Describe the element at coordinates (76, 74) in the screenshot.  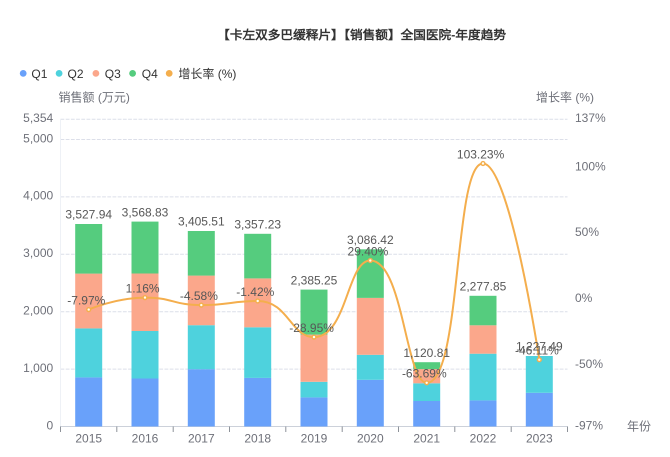
I see `svg-text: Q2` at that location.